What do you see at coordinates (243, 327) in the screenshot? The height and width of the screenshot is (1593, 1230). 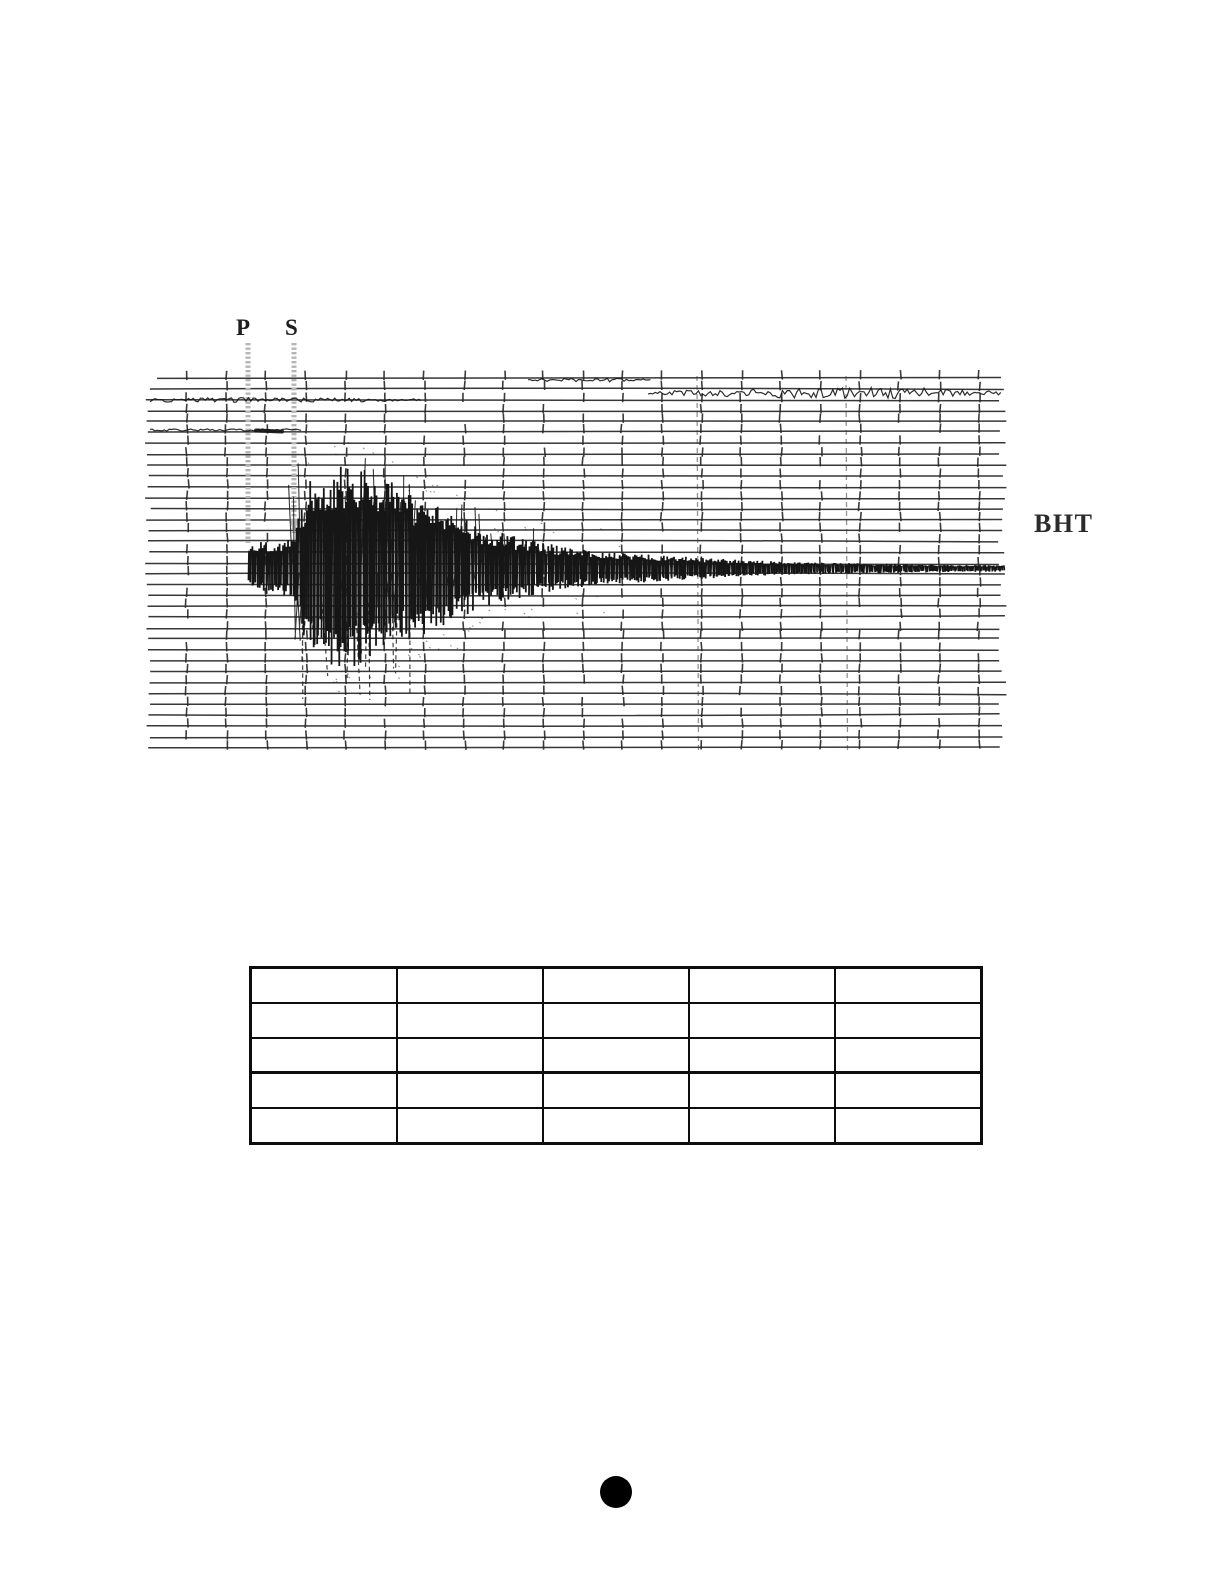 I see `p-wave-label: P` at bounding box center [243, 327].